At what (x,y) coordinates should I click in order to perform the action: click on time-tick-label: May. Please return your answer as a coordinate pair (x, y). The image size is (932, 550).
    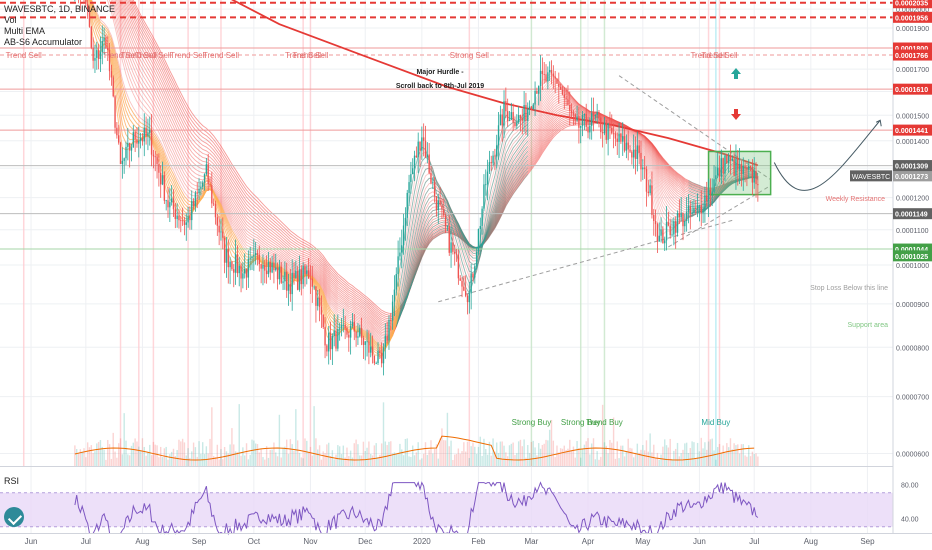
    Looking at the image, I should click on (642, 541).